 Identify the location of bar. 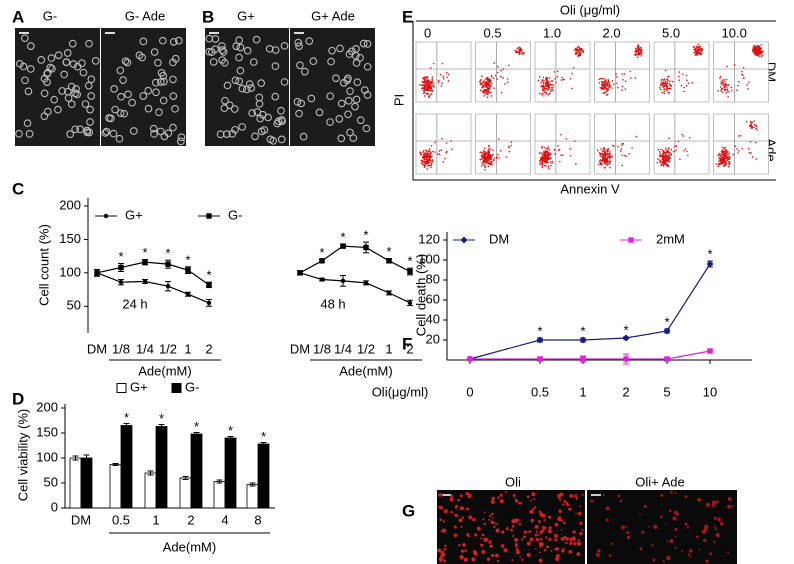
(219, 495).